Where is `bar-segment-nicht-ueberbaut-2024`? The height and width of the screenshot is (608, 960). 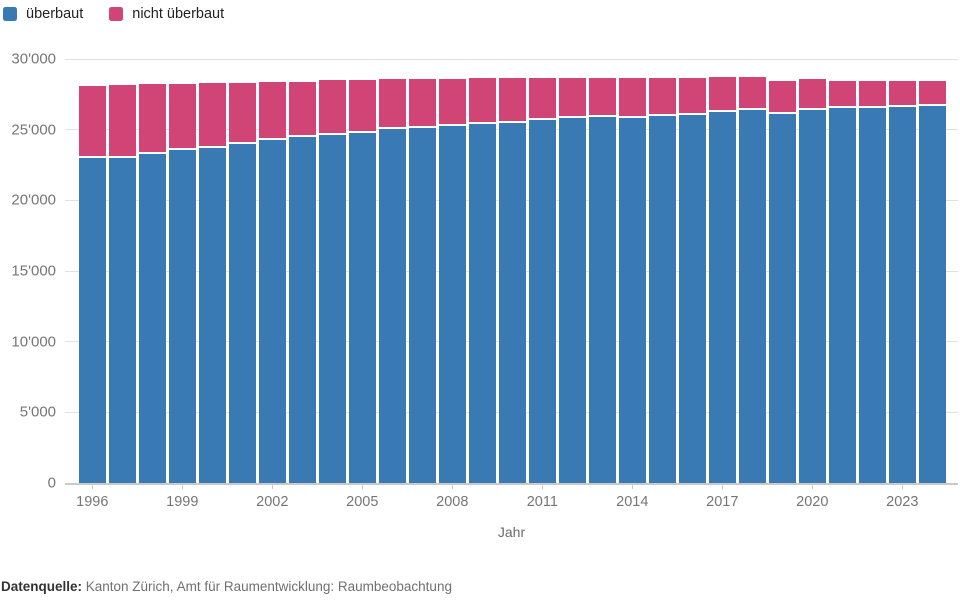
bar-segment-nicht-ueberbaut-2024 is located at coordinates (932, 93).